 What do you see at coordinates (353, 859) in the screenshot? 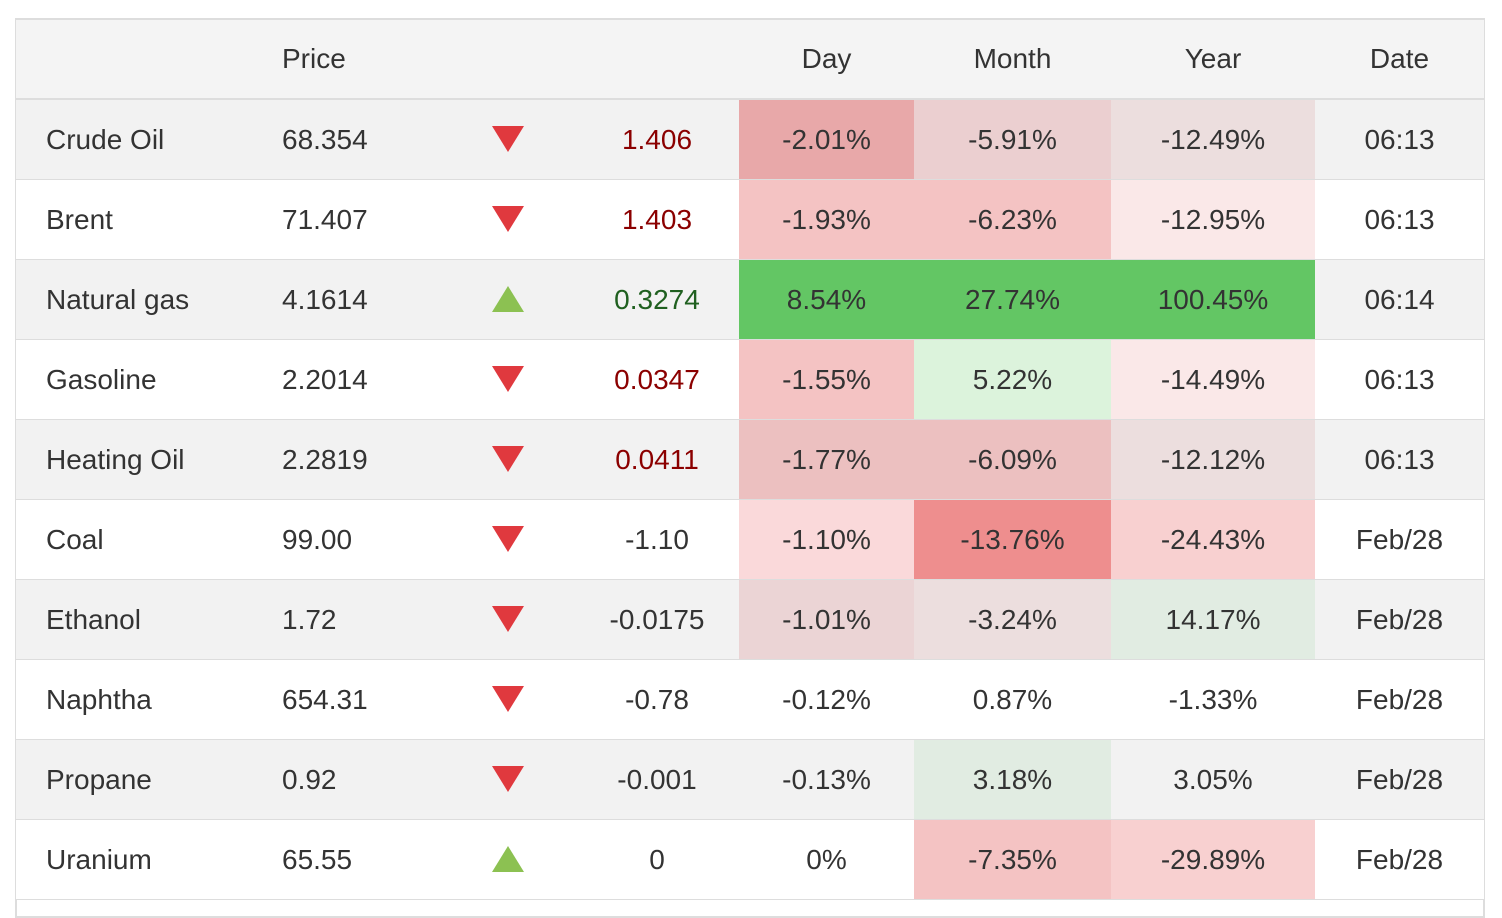
I see `price-cell: 65.55` at bounding box center [353, 859].